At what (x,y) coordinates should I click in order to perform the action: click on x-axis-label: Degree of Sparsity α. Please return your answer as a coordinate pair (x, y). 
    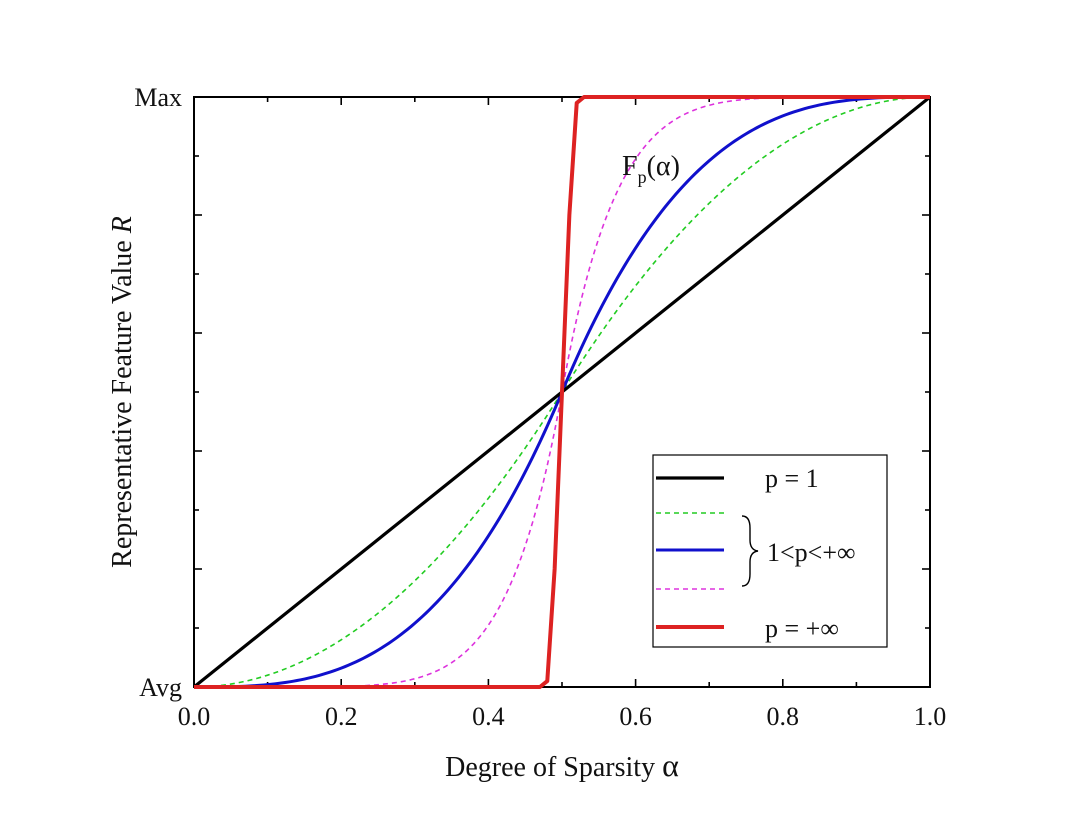
    Looking at the image, I should click on (562, 765).